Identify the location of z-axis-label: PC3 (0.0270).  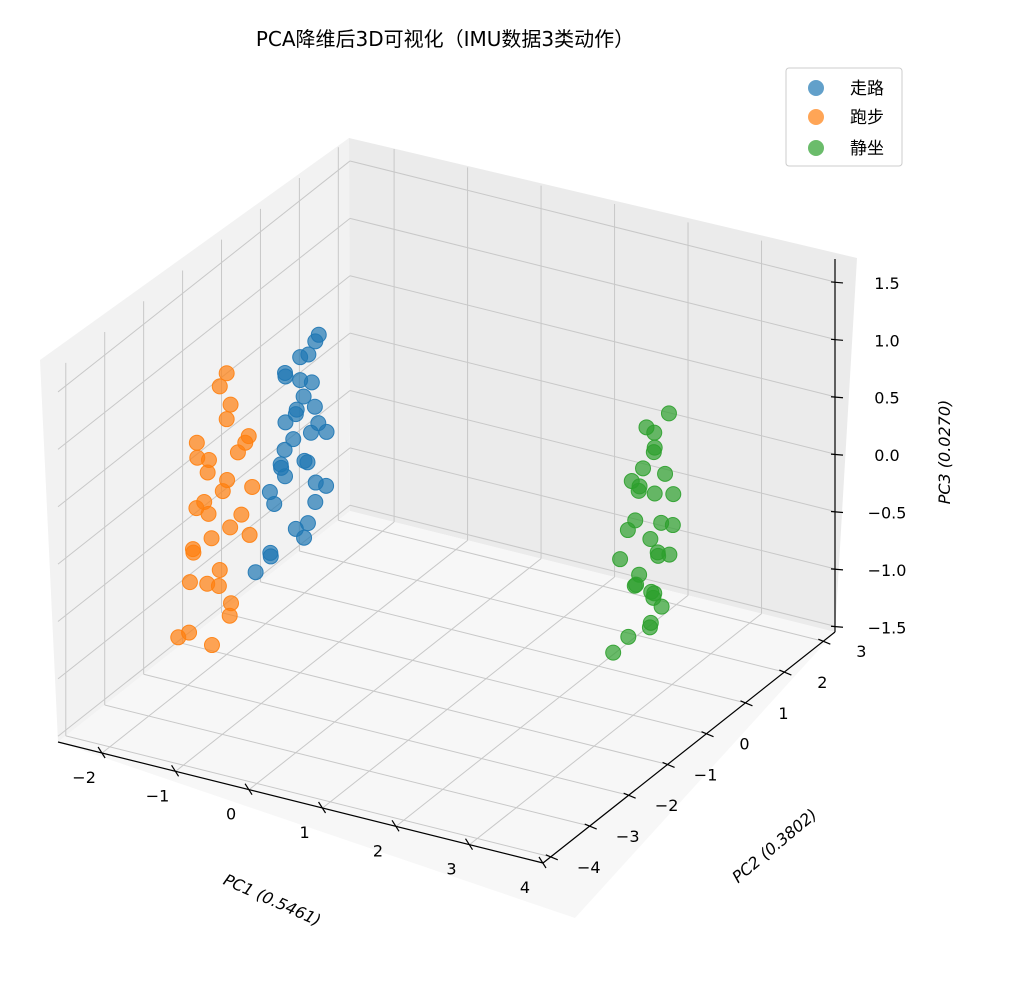
(944, 452).